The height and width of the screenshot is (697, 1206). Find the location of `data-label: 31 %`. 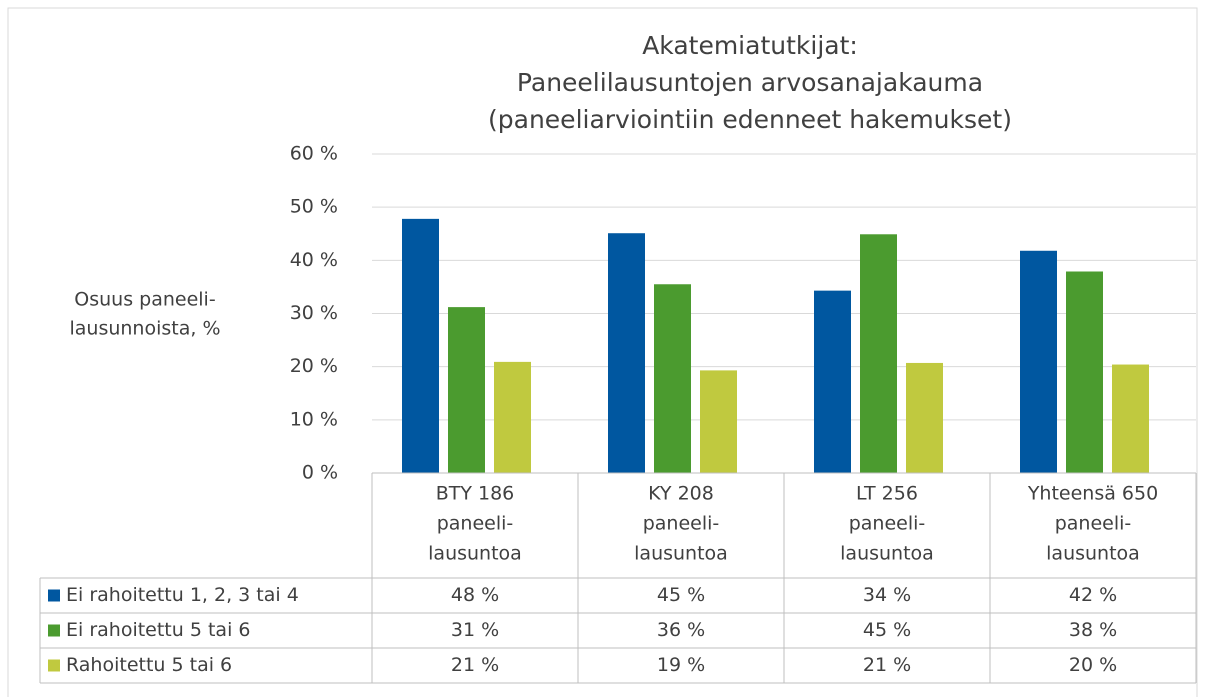

data-label: 31 % is located at coordinates (475, 630).